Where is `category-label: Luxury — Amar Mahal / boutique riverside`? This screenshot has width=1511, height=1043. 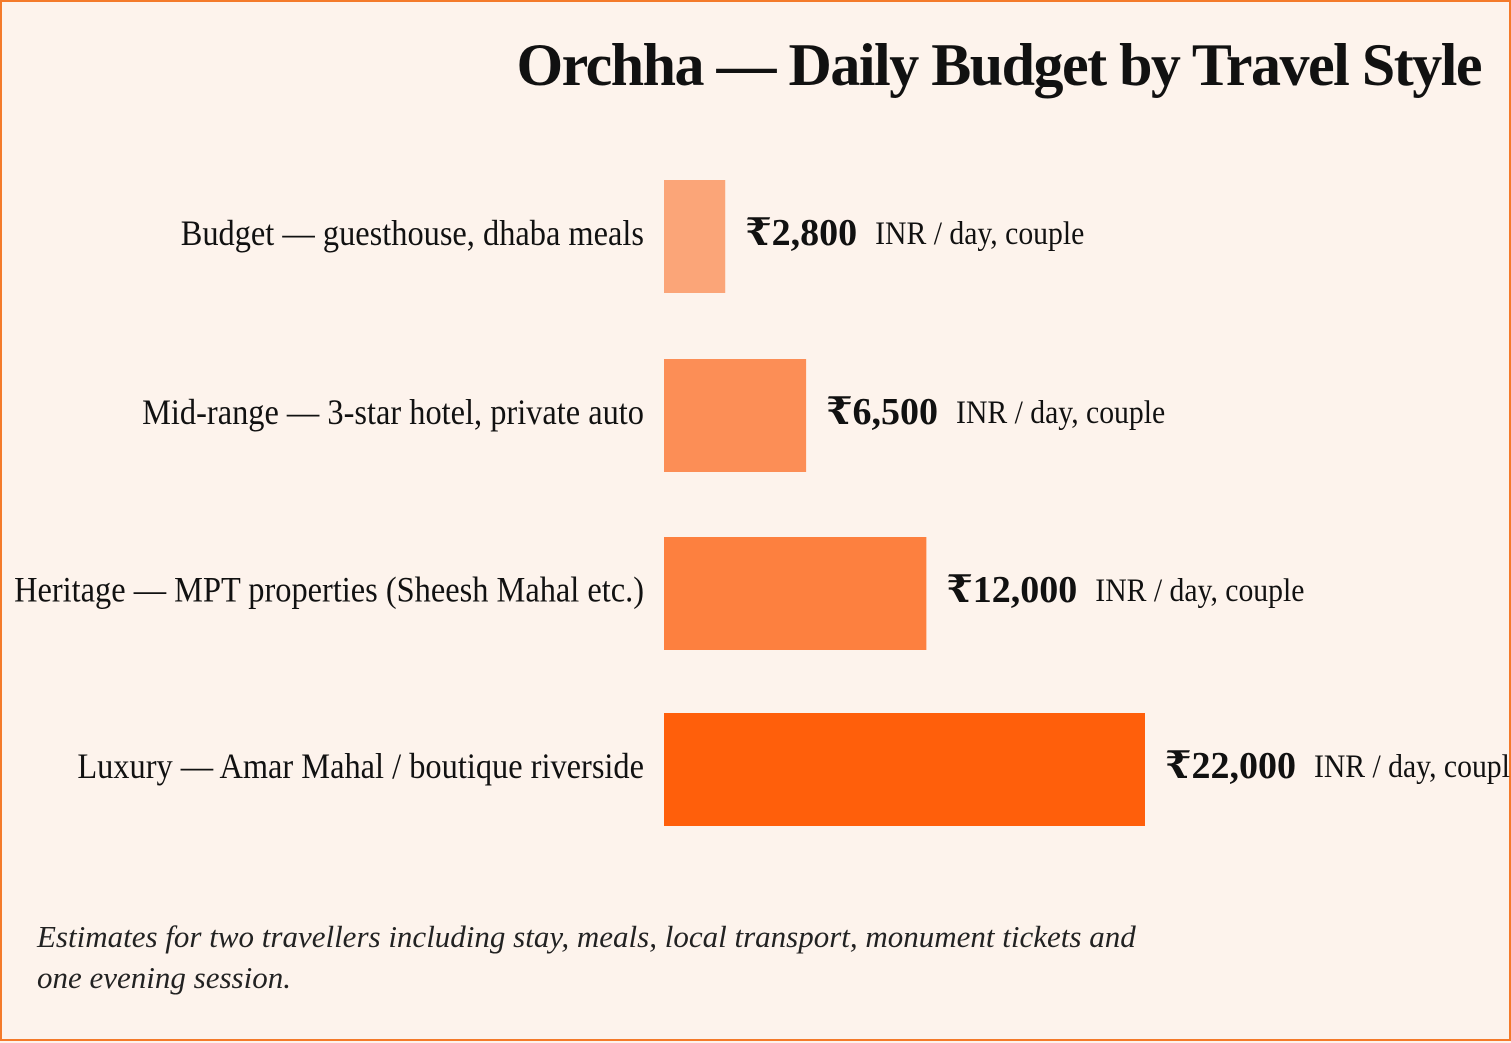 category-label: Luxury — Amar Mahal / boutique riverside is located at coordinates (360, 766).